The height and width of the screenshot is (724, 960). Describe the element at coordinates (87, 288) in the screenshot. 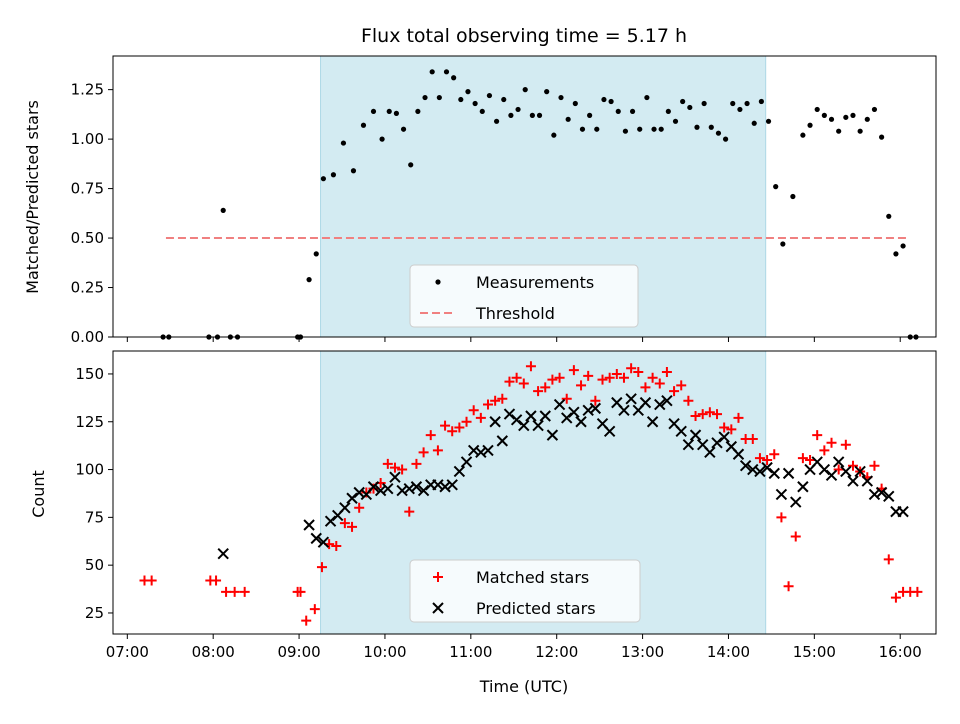

I see `y-tick-label: 0.25` at that location.